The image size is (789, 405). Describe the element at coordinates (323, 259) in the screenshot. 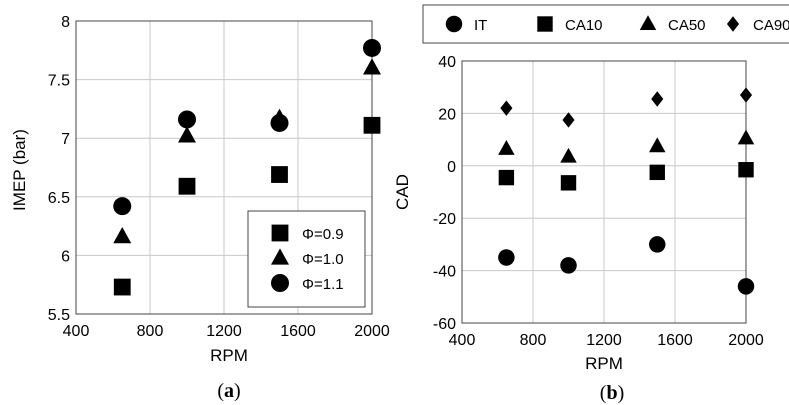

I see `chart-a-legend-label: Φ=1.0` at that location.